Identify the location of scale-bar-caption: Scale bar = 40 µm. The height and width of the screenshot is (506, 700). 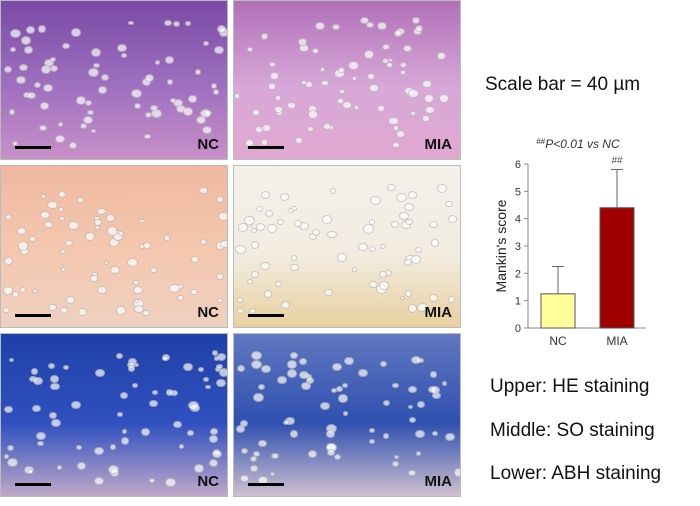
(563, 84).